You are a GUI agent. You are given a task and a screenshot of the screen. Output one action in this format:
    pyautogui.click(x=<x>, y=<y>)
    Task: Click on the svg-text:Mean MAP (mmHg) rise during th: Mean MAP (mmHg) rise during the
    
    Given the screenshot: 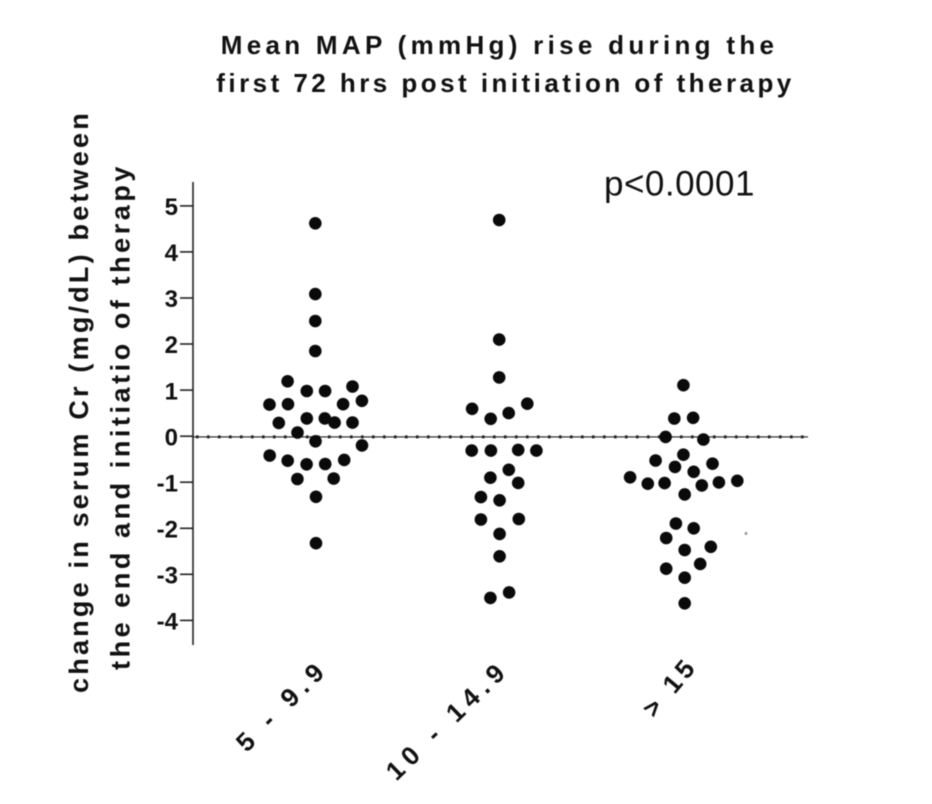 What is the action you would take?
    pyautogui.click(x=500, y=45)
    